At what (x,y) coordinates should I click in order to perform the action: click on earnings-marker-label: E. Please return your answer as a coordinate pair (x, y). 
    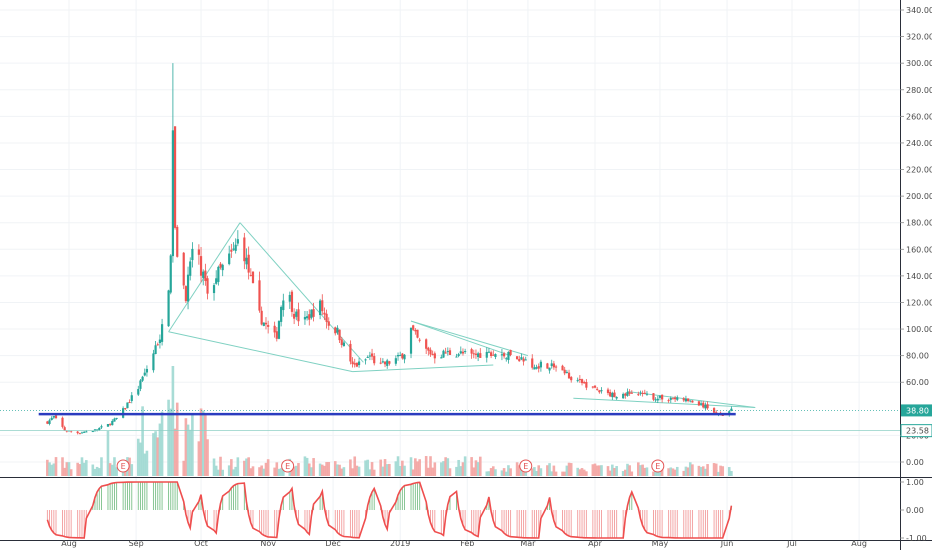
    Looking at the image, I should click on (123, 466).